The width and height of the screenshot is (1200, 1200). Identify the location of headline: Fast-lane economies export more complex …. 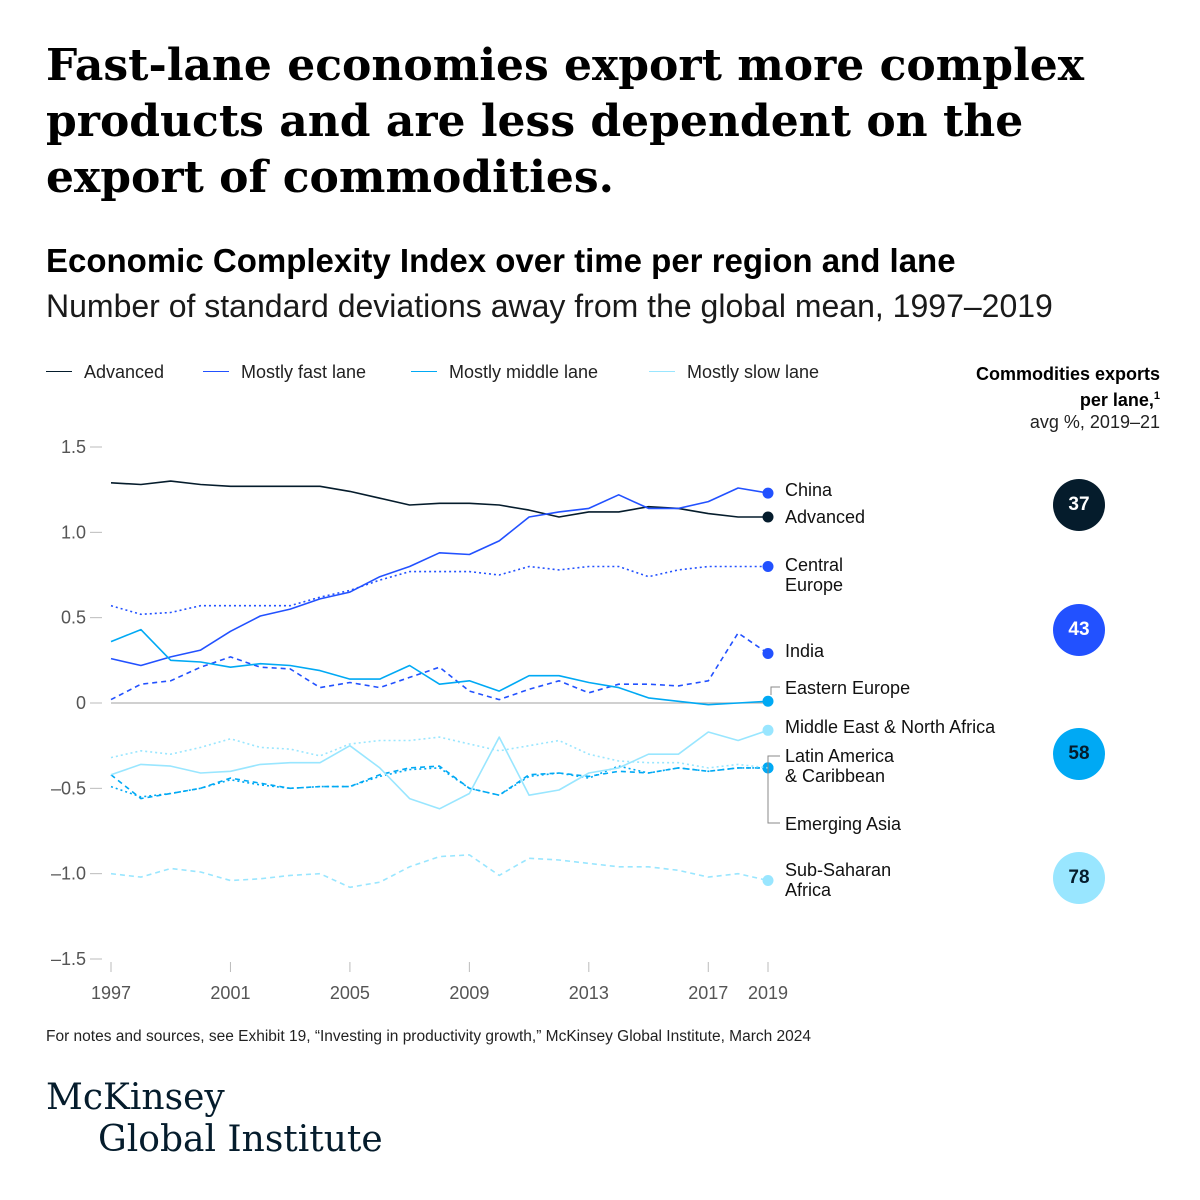
(565, 121).